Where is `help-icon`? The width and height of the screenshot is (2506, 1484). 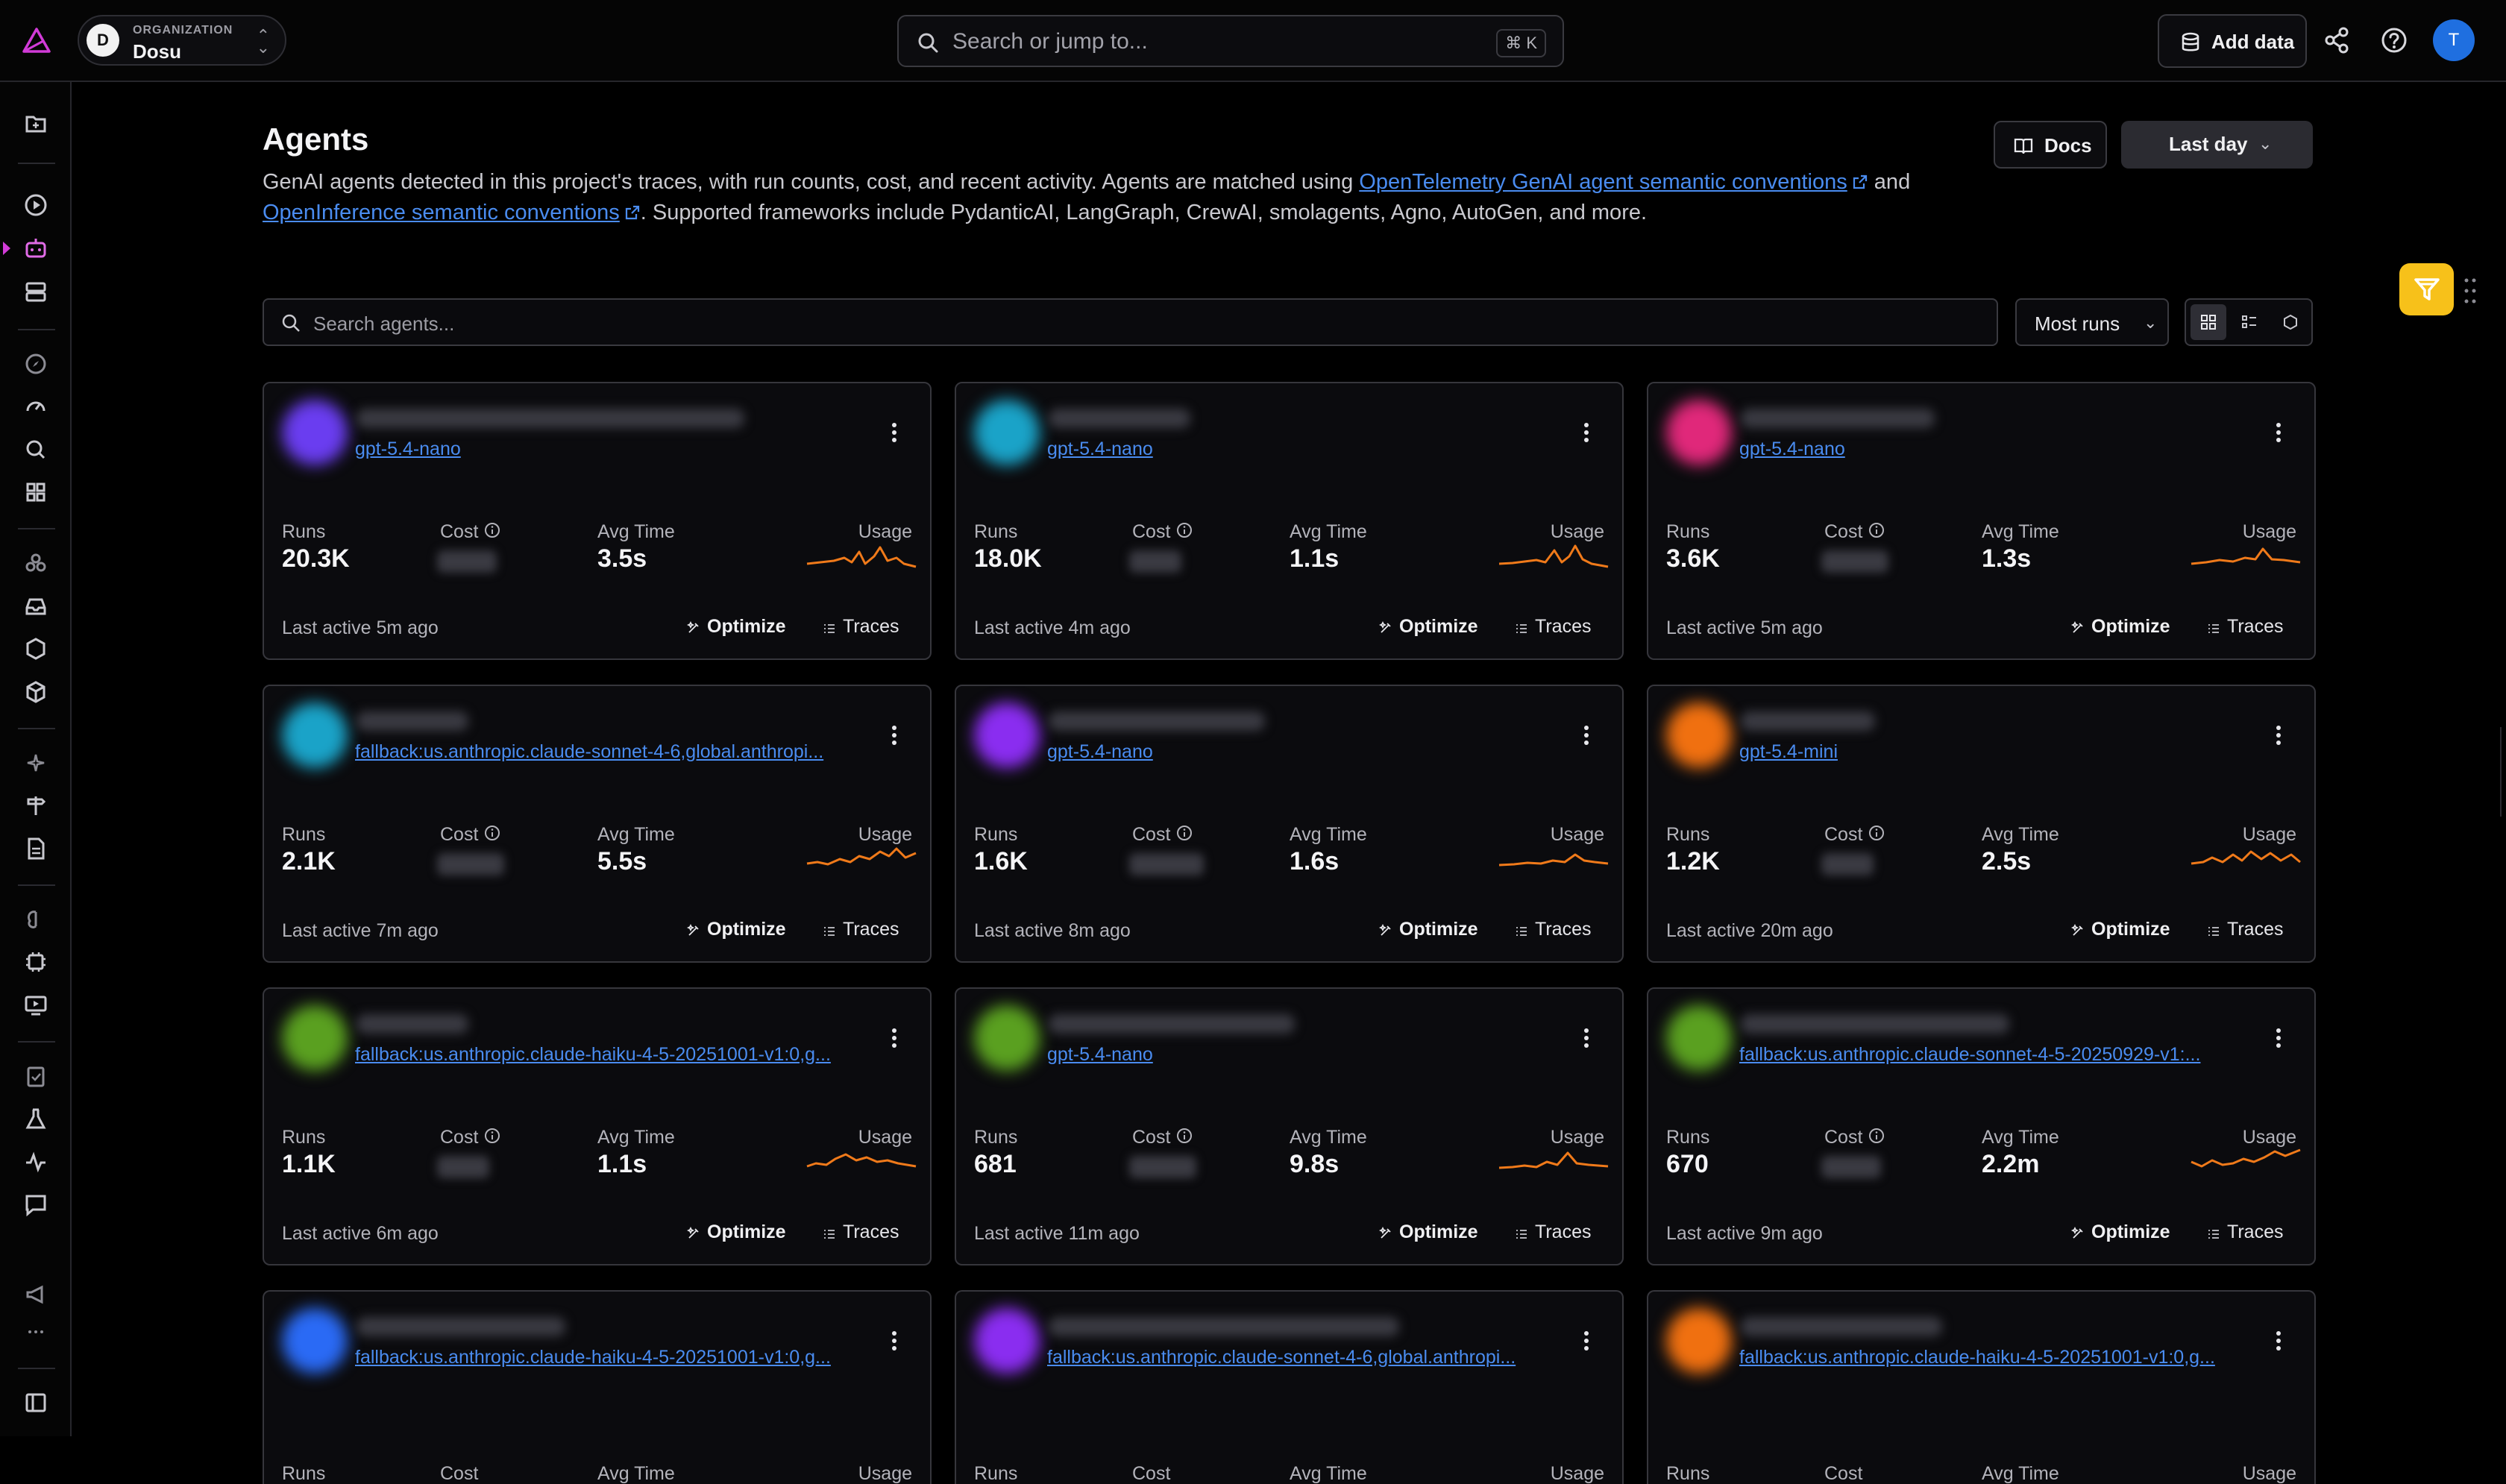 help-icon is located at coordinates (2394, 40).